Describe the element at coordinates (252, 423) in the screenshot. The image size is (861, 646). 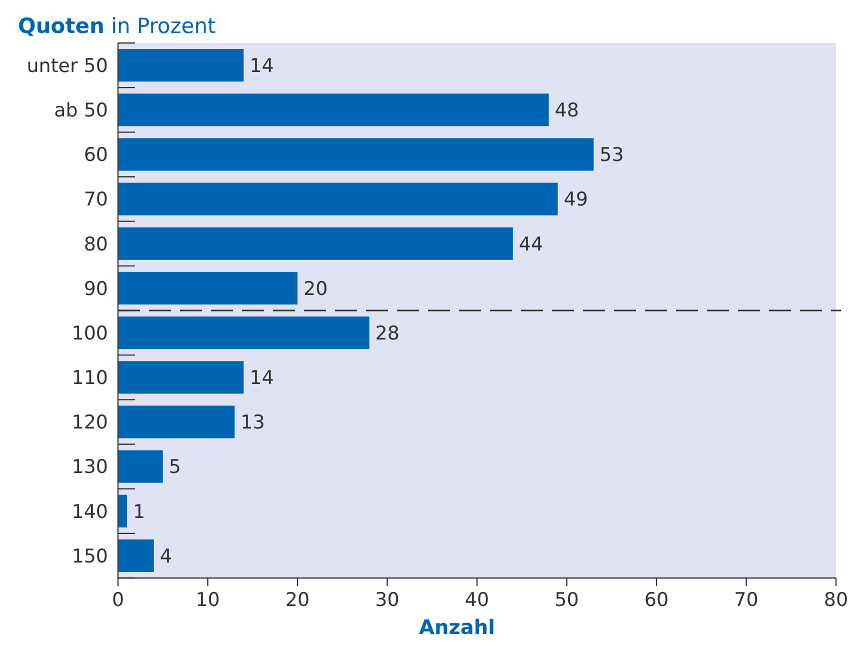
I see `data-label: 13` at that location.